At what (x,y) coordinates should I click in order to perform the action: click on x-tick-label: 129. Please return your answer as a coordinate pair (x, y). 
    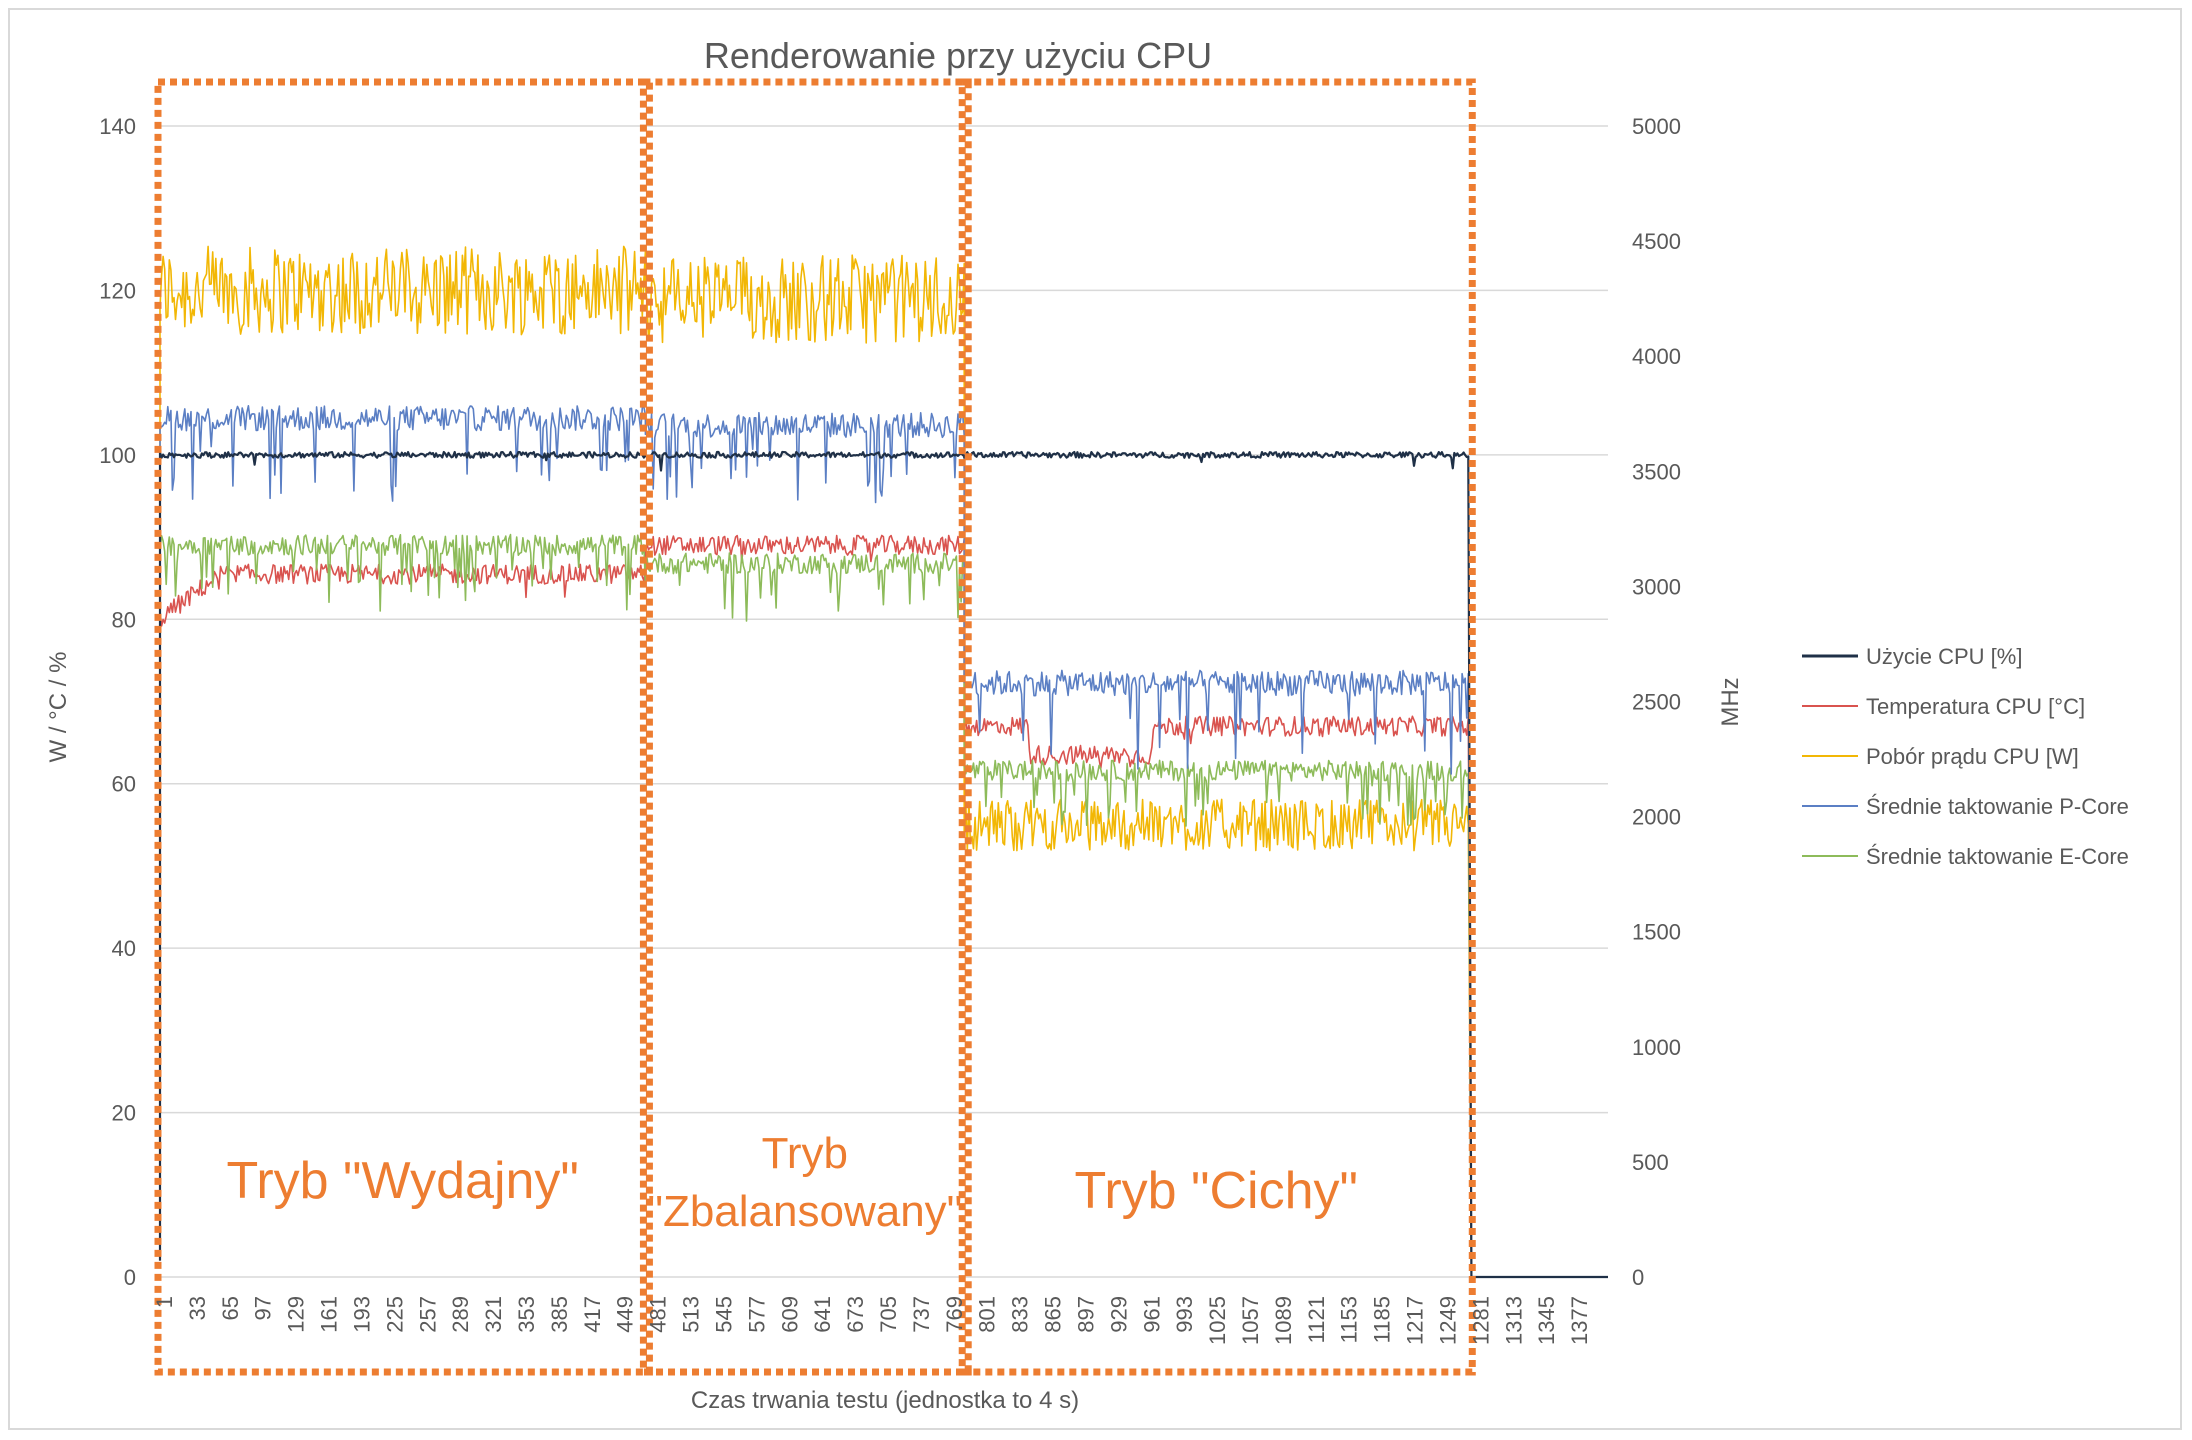
    Looking at the image, I should click on (296, 1314).